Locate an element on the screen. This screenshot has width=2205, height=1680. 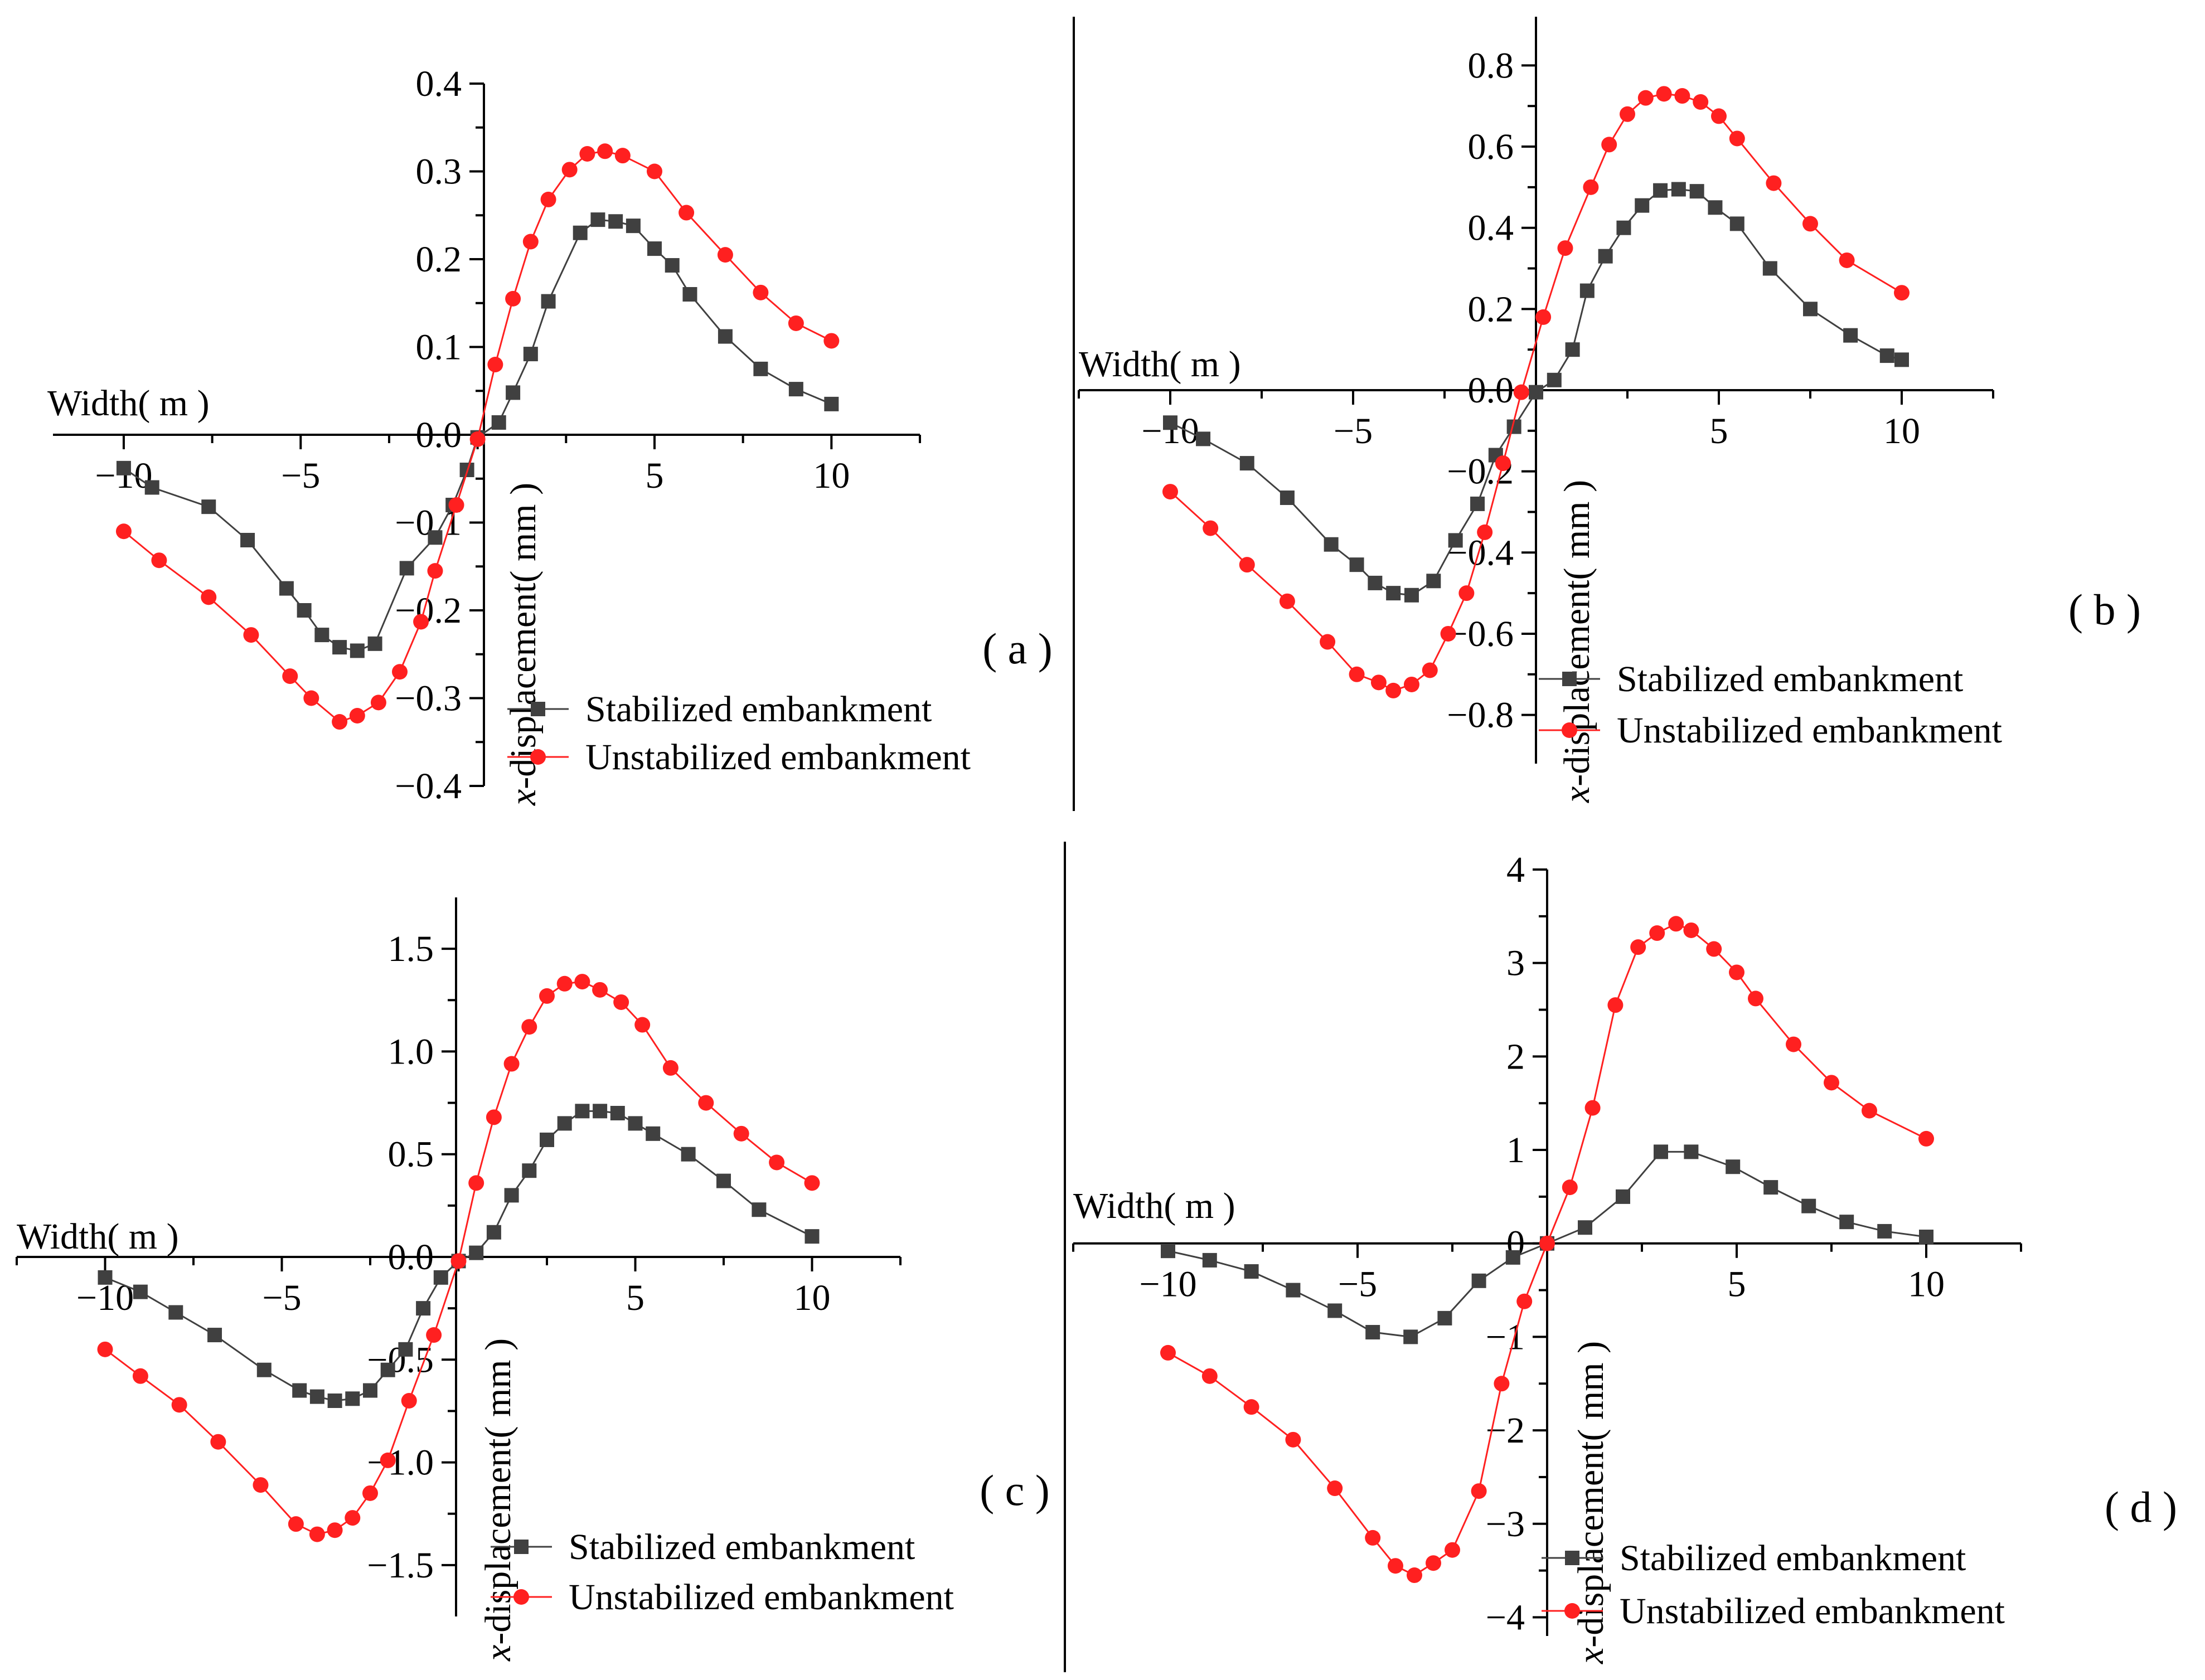
series-unstabilized-a is located at coordinates (477, 436).